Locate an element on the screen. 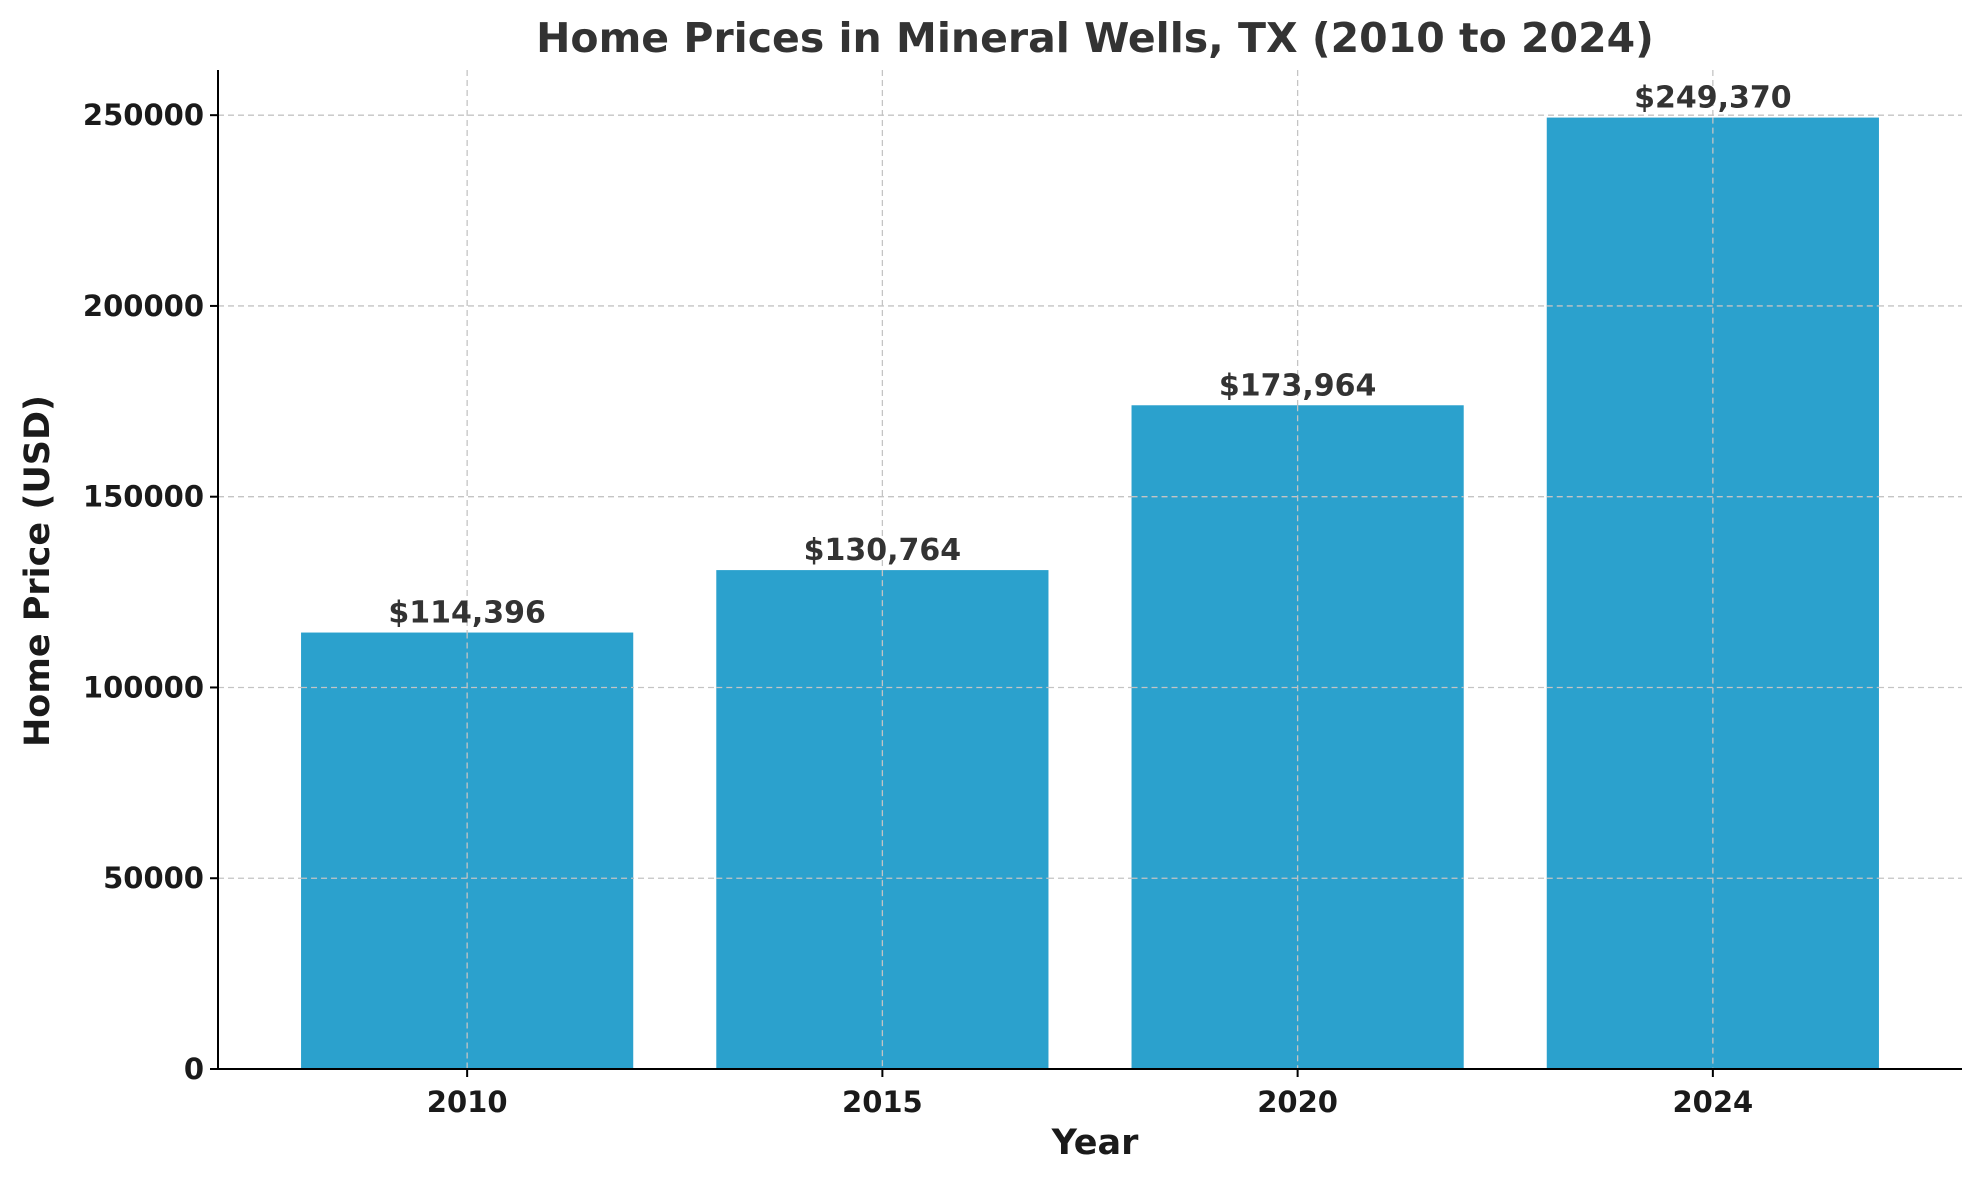  x-axis-label: Year is located at coordinates (1095, 1143).